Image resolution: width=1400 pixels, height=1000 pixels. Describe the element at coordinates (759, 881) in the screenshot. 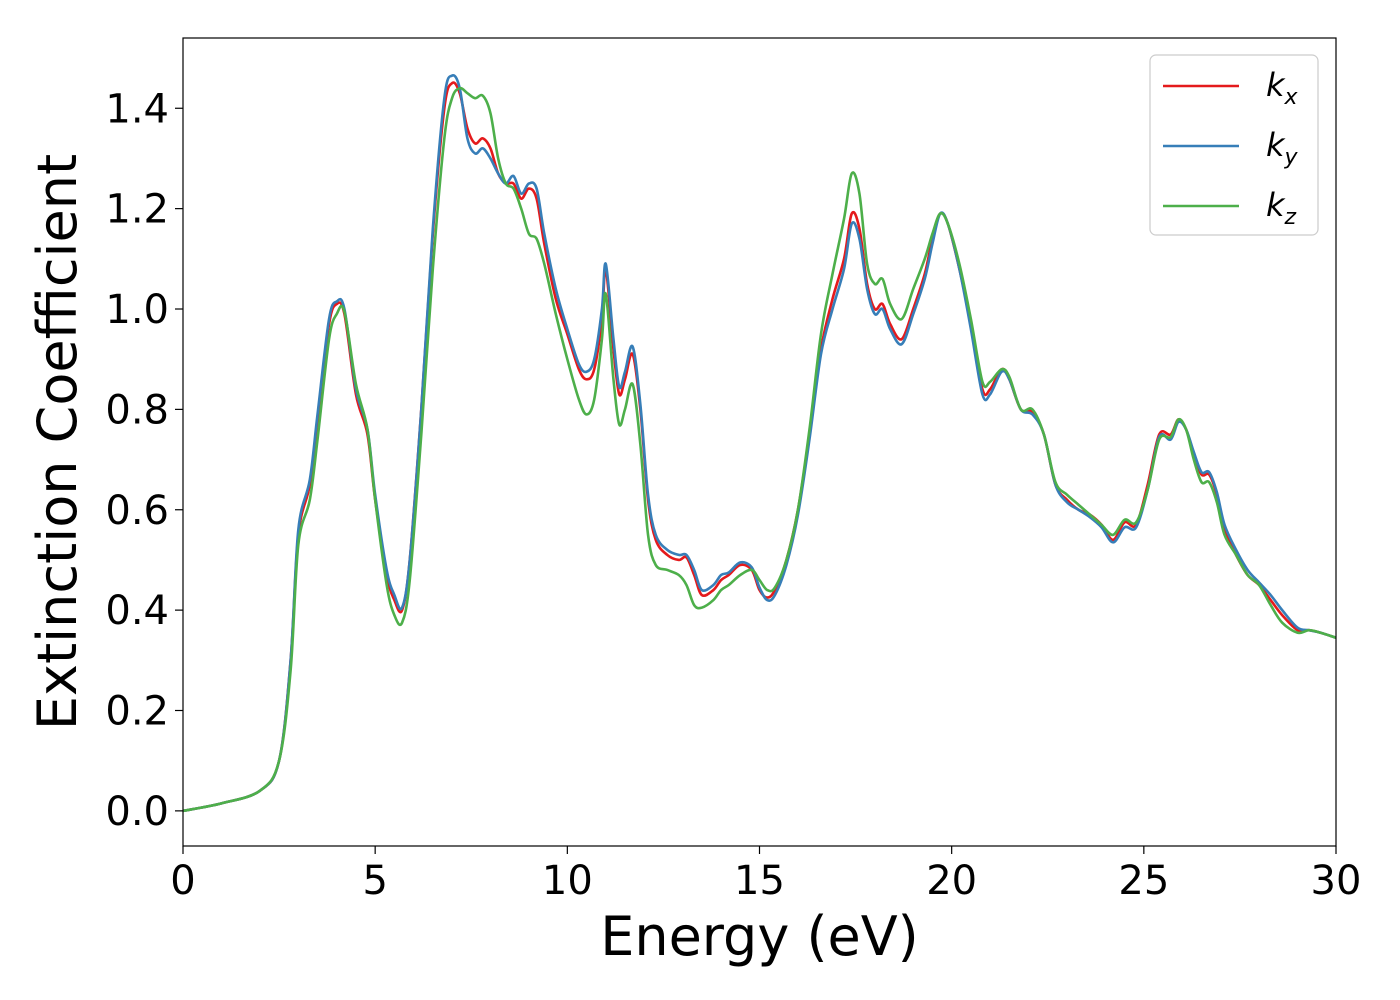

I see `x-tick-label: 15` at that location.